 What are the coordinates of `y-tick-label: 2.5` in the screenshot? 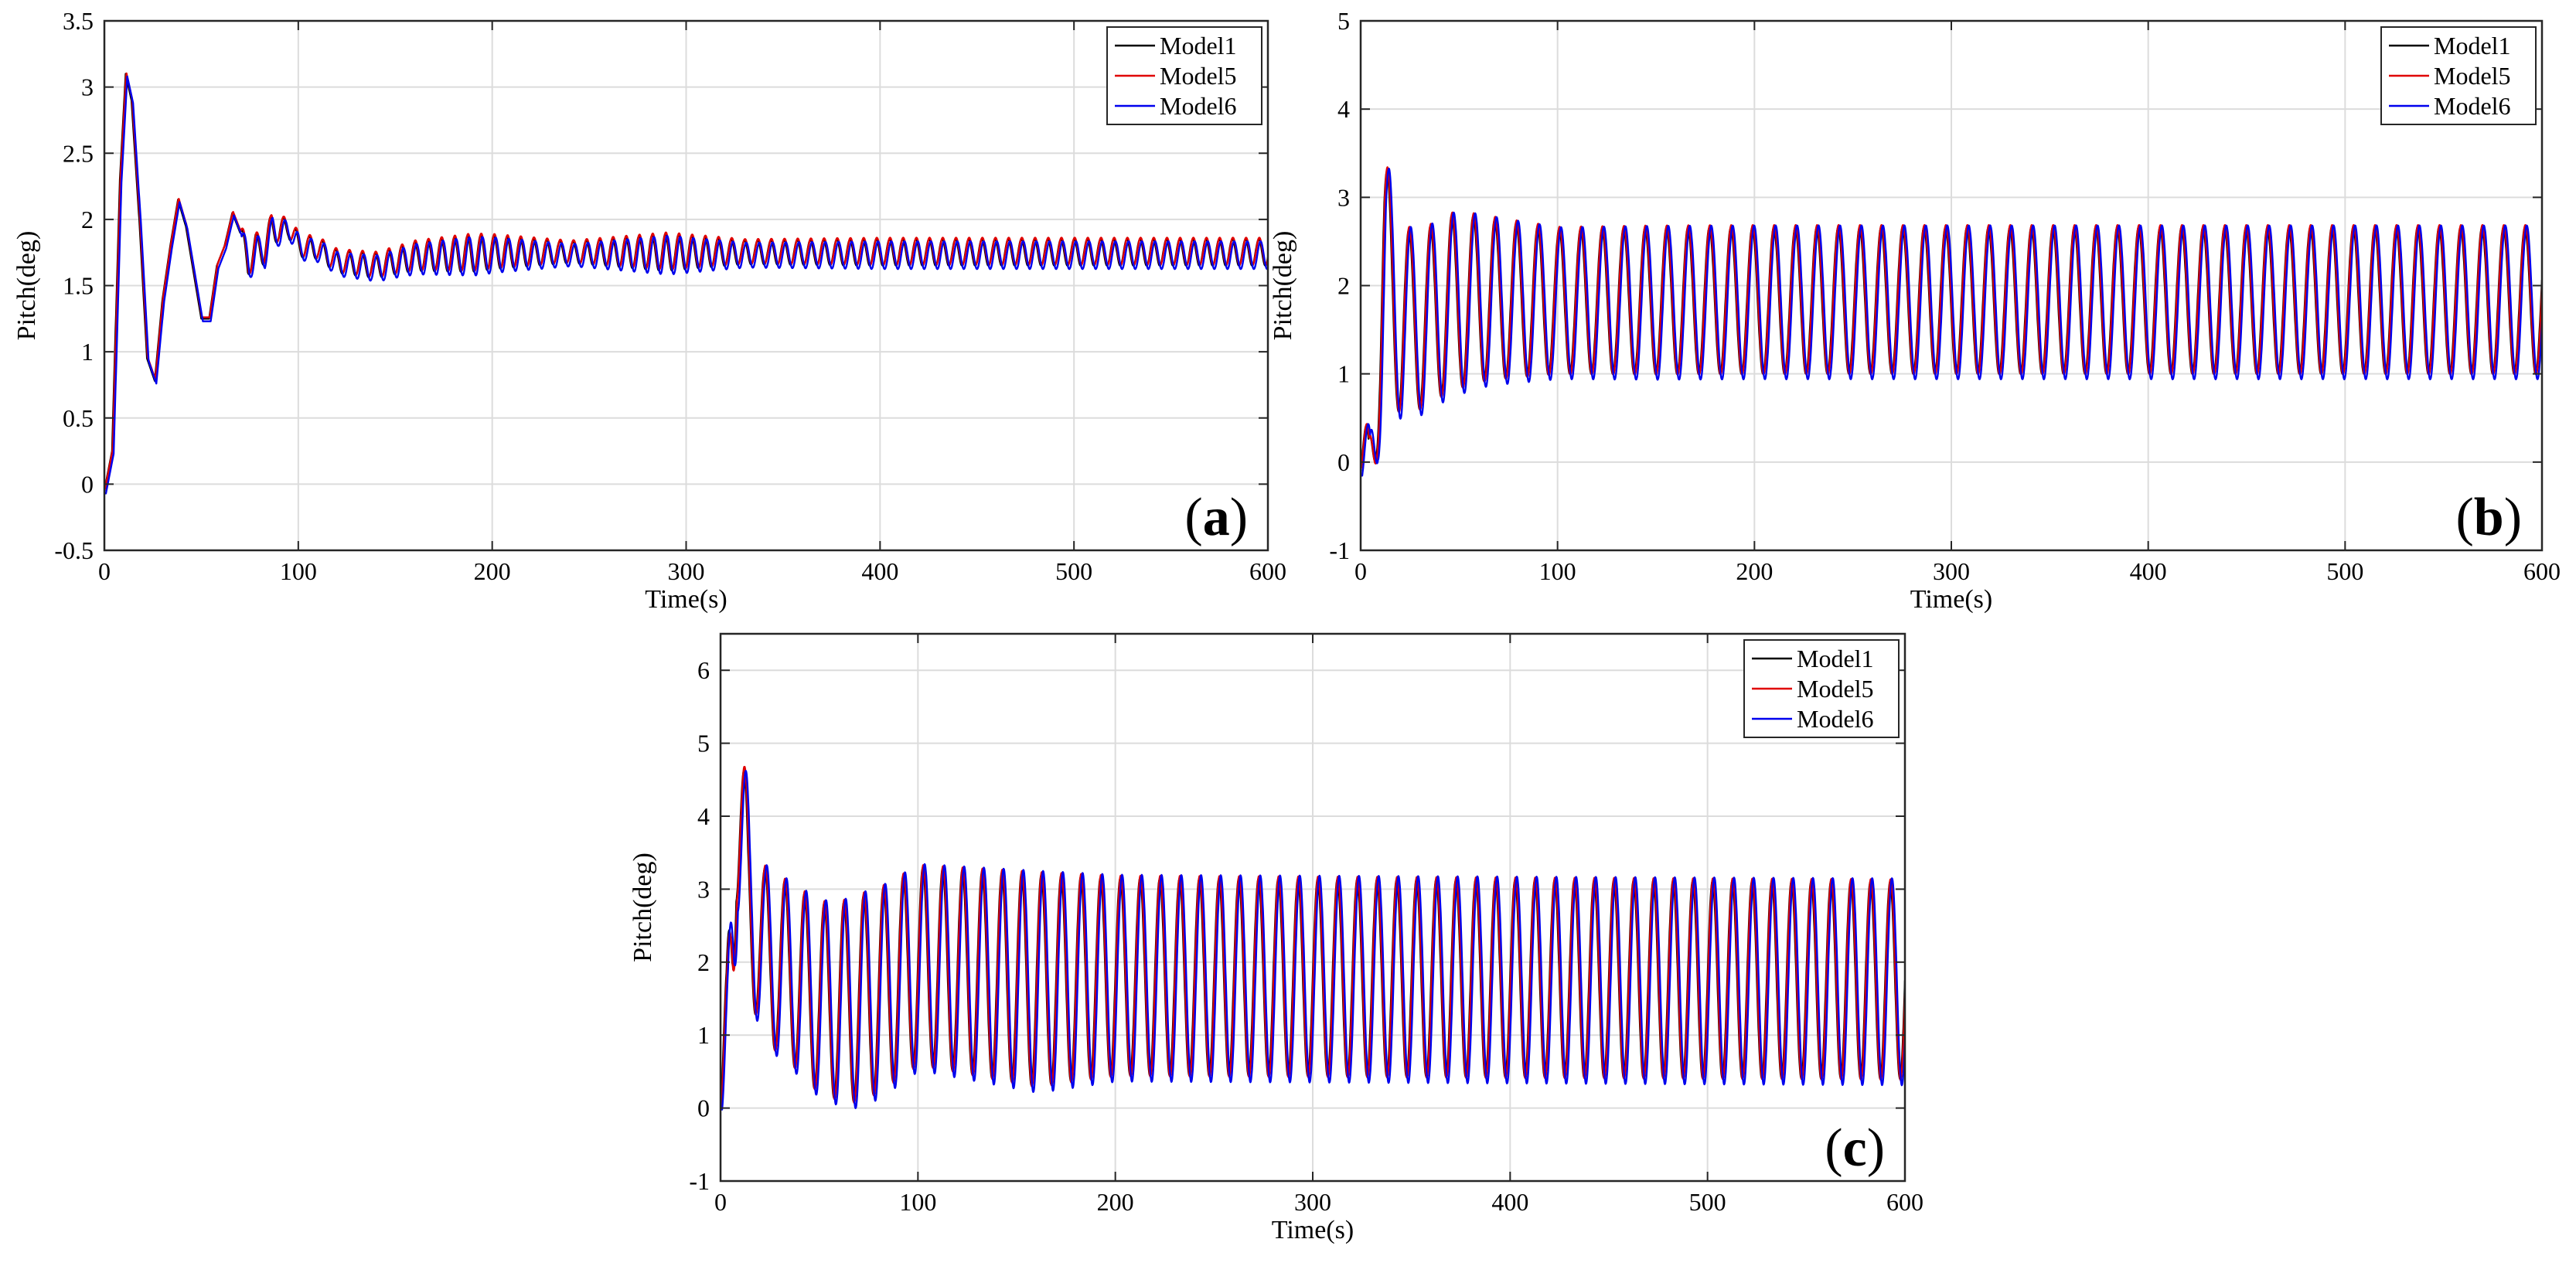 It's located at (78, 153).